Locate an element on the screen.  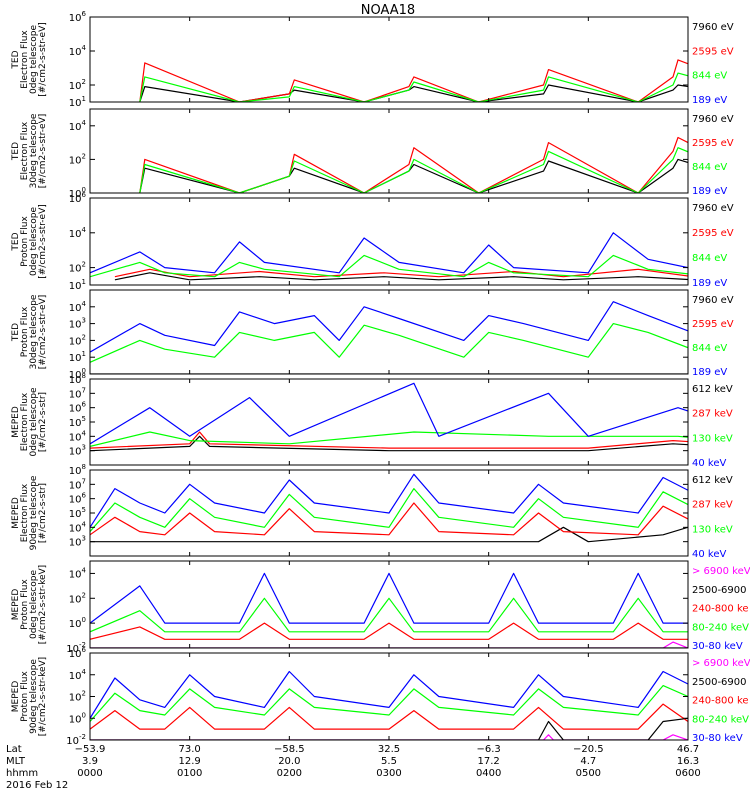
x-tick-label: −6.3 is located at coordinates (489, 749).